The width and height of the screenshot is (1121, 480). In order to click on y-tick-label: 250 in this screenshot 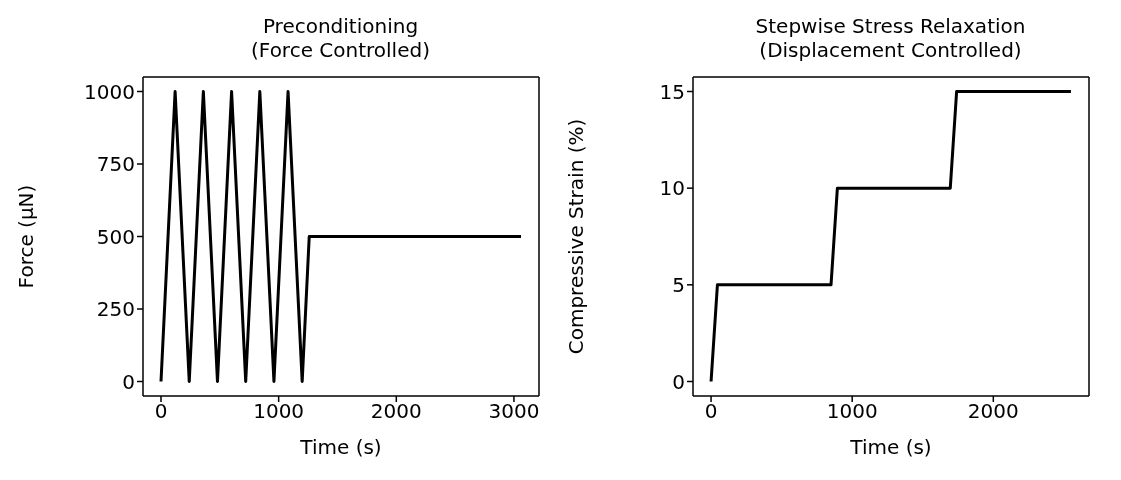, I will do `click(115, 309)`.